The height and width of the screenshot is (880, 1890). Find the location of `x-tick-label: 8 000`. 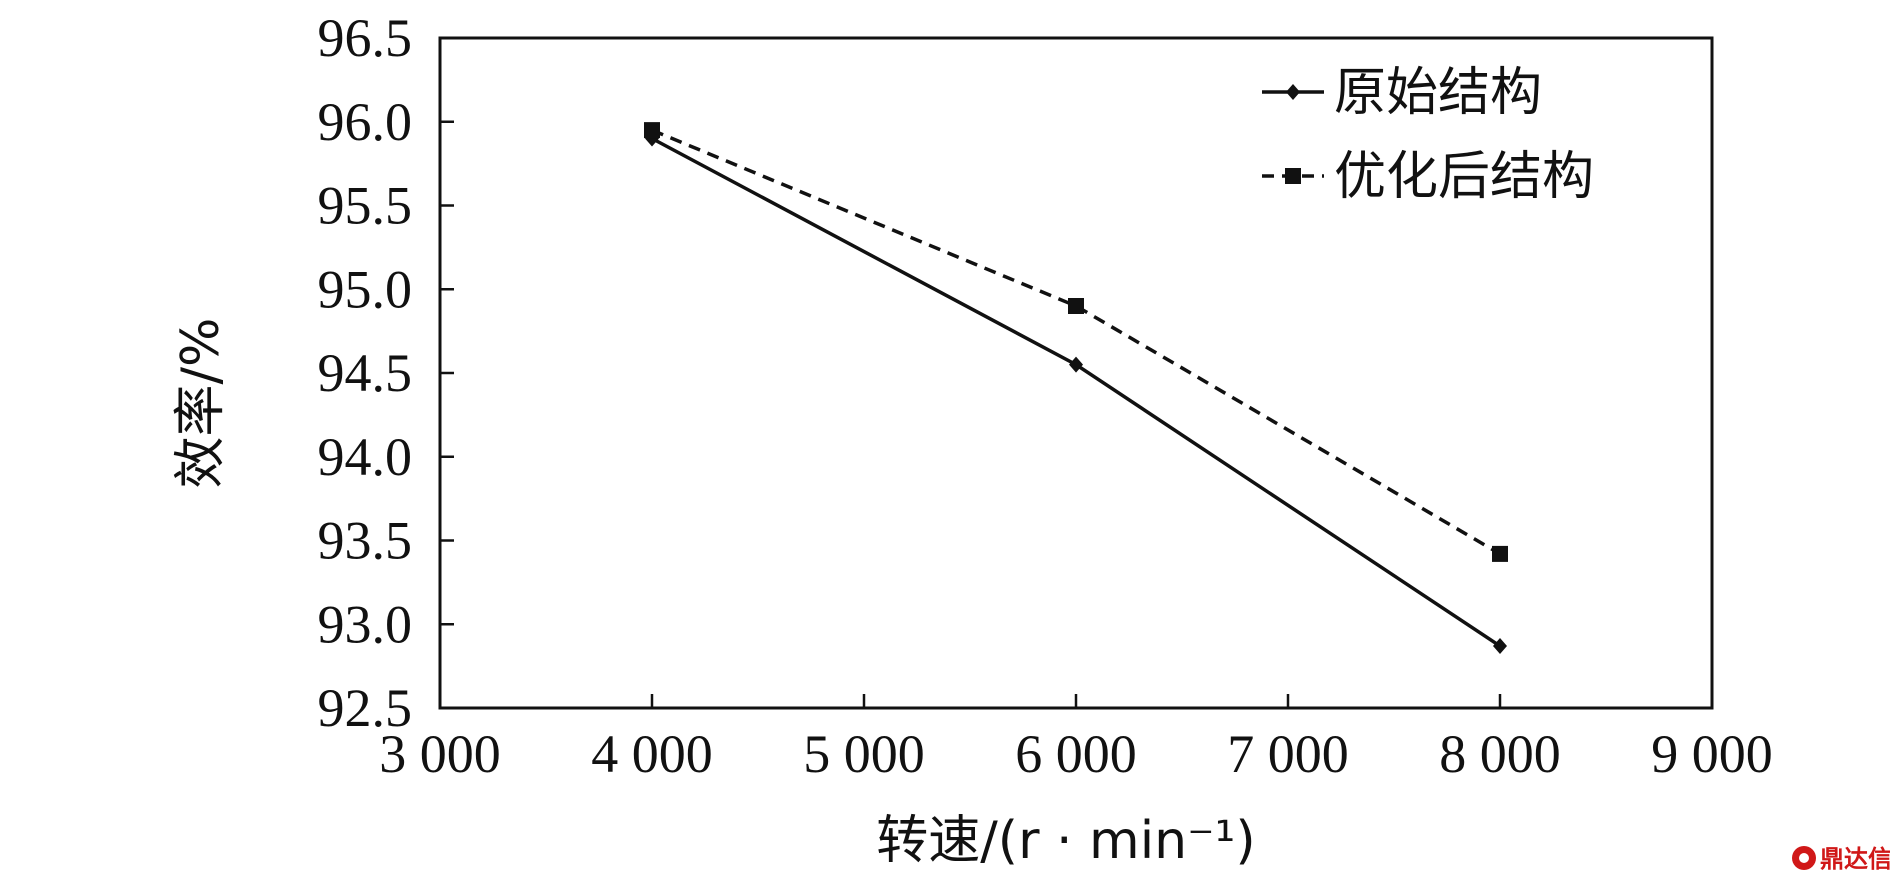

x-tick-label: 8 000 is located at coordinates (1500, 754).